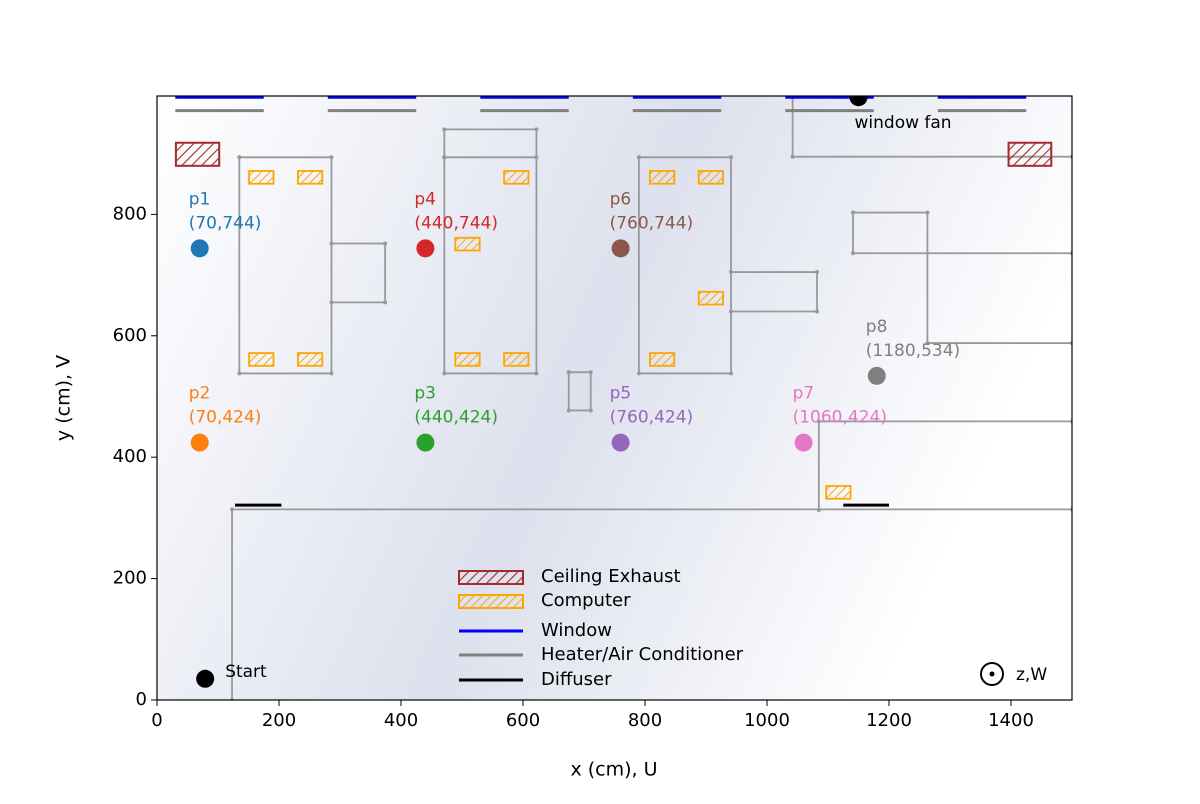 This screenshot has width=1200, height=804. What do you see at coordinates (491, 577) in the screenshot?
I see `legend-swatch` at bounding box center [491, 577].